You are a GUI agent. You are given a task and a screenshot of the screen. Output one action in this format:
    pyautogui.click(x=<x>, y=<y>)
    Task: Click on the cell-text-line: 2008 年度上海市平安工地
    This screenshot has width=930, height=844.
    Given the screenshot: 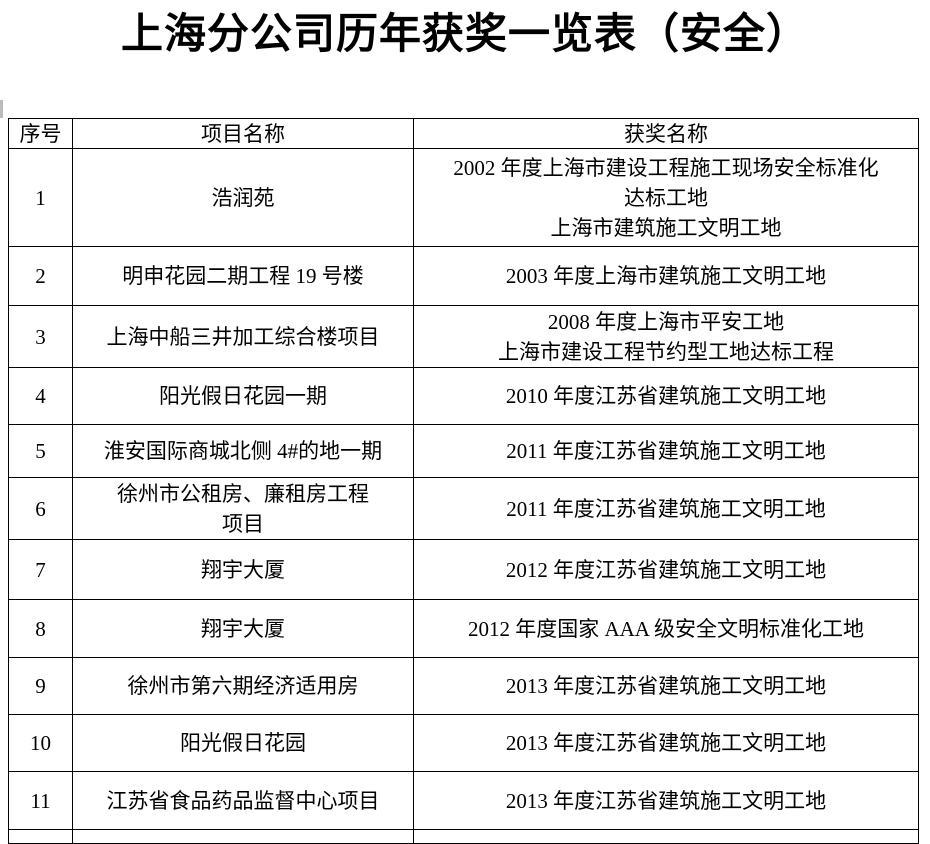 What is the action you would take?
    pyautogui.click(x=666, y=321)
    